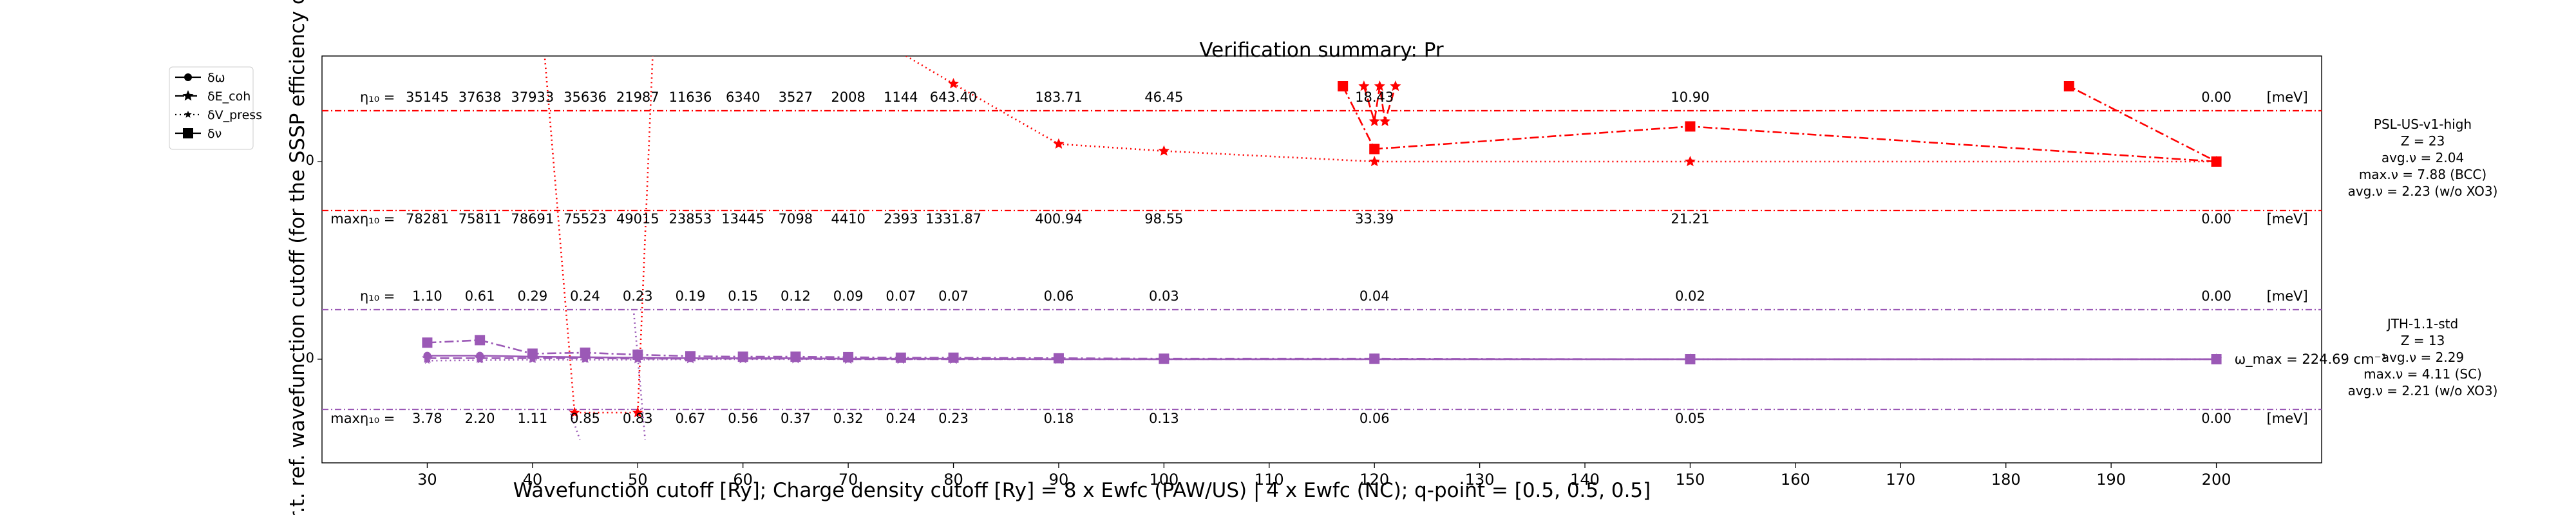  What do you see at coordinates (690, 97) in the screenshot?
I see `psl-us-v1-high-eta-55: 11636` at bounding box center [690, 97].